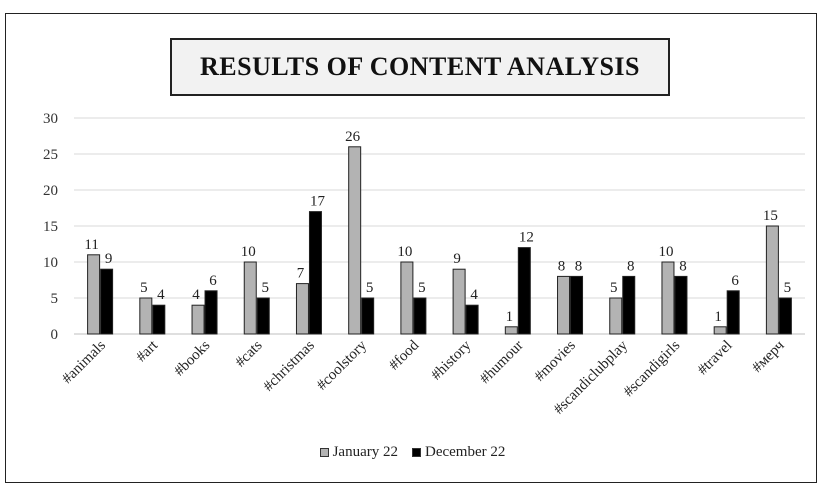 The width and height of the screenshot is (825, 483). What do you see at coordinates (715, 358) in the screenshot?
I see `category-label: #travel` at bounding box center [715, 358].